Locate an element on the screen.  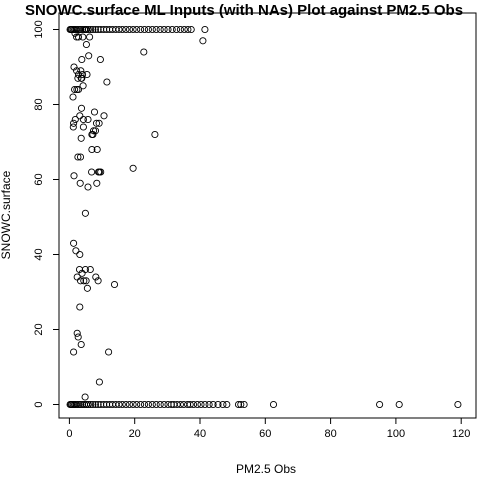
x-tick-label: 120 is located at coordinates (461, 434).